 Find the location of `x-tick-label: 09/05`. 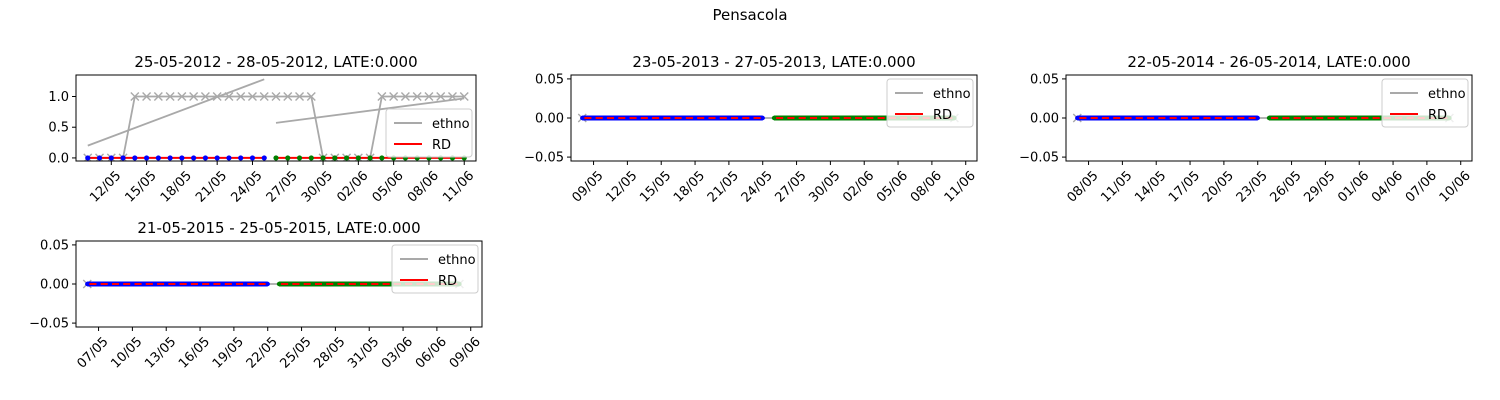

x-tick-label: 09/05 is located at coordinates (588, 186).